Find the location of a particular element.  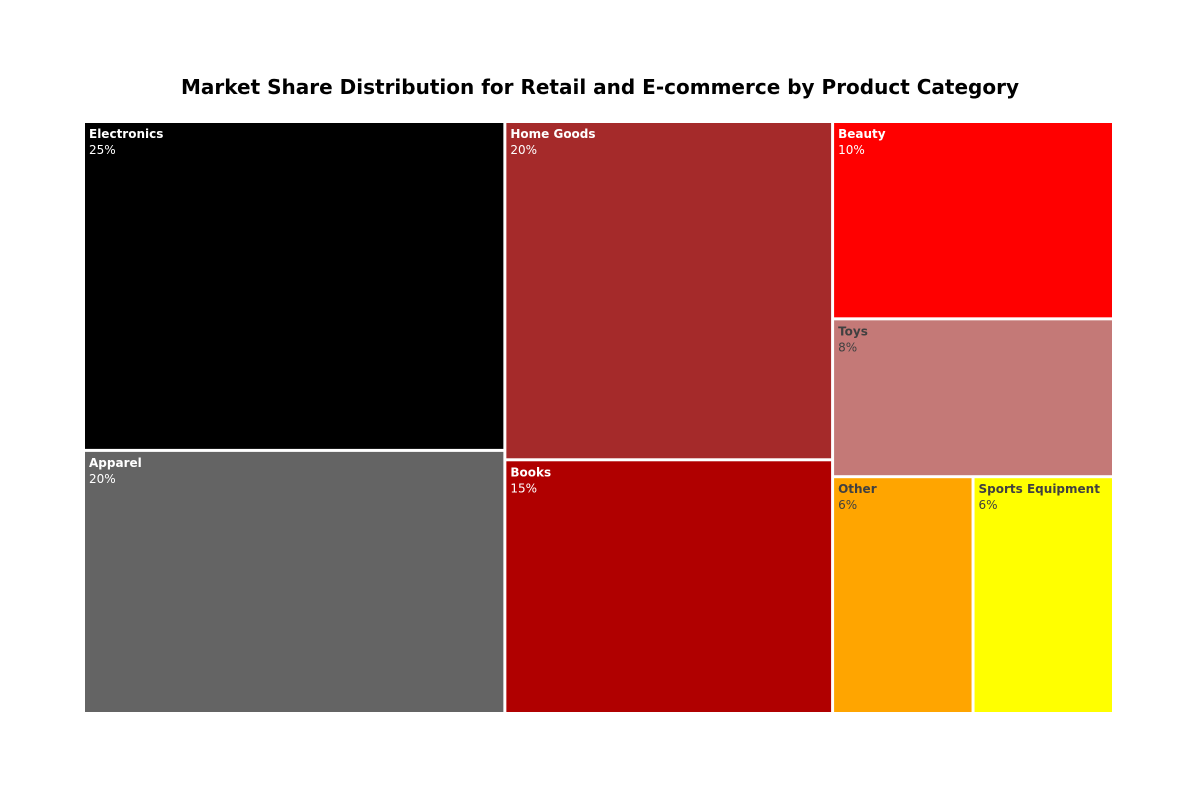

tile-rect-toys is located at coordinates (973, 398).